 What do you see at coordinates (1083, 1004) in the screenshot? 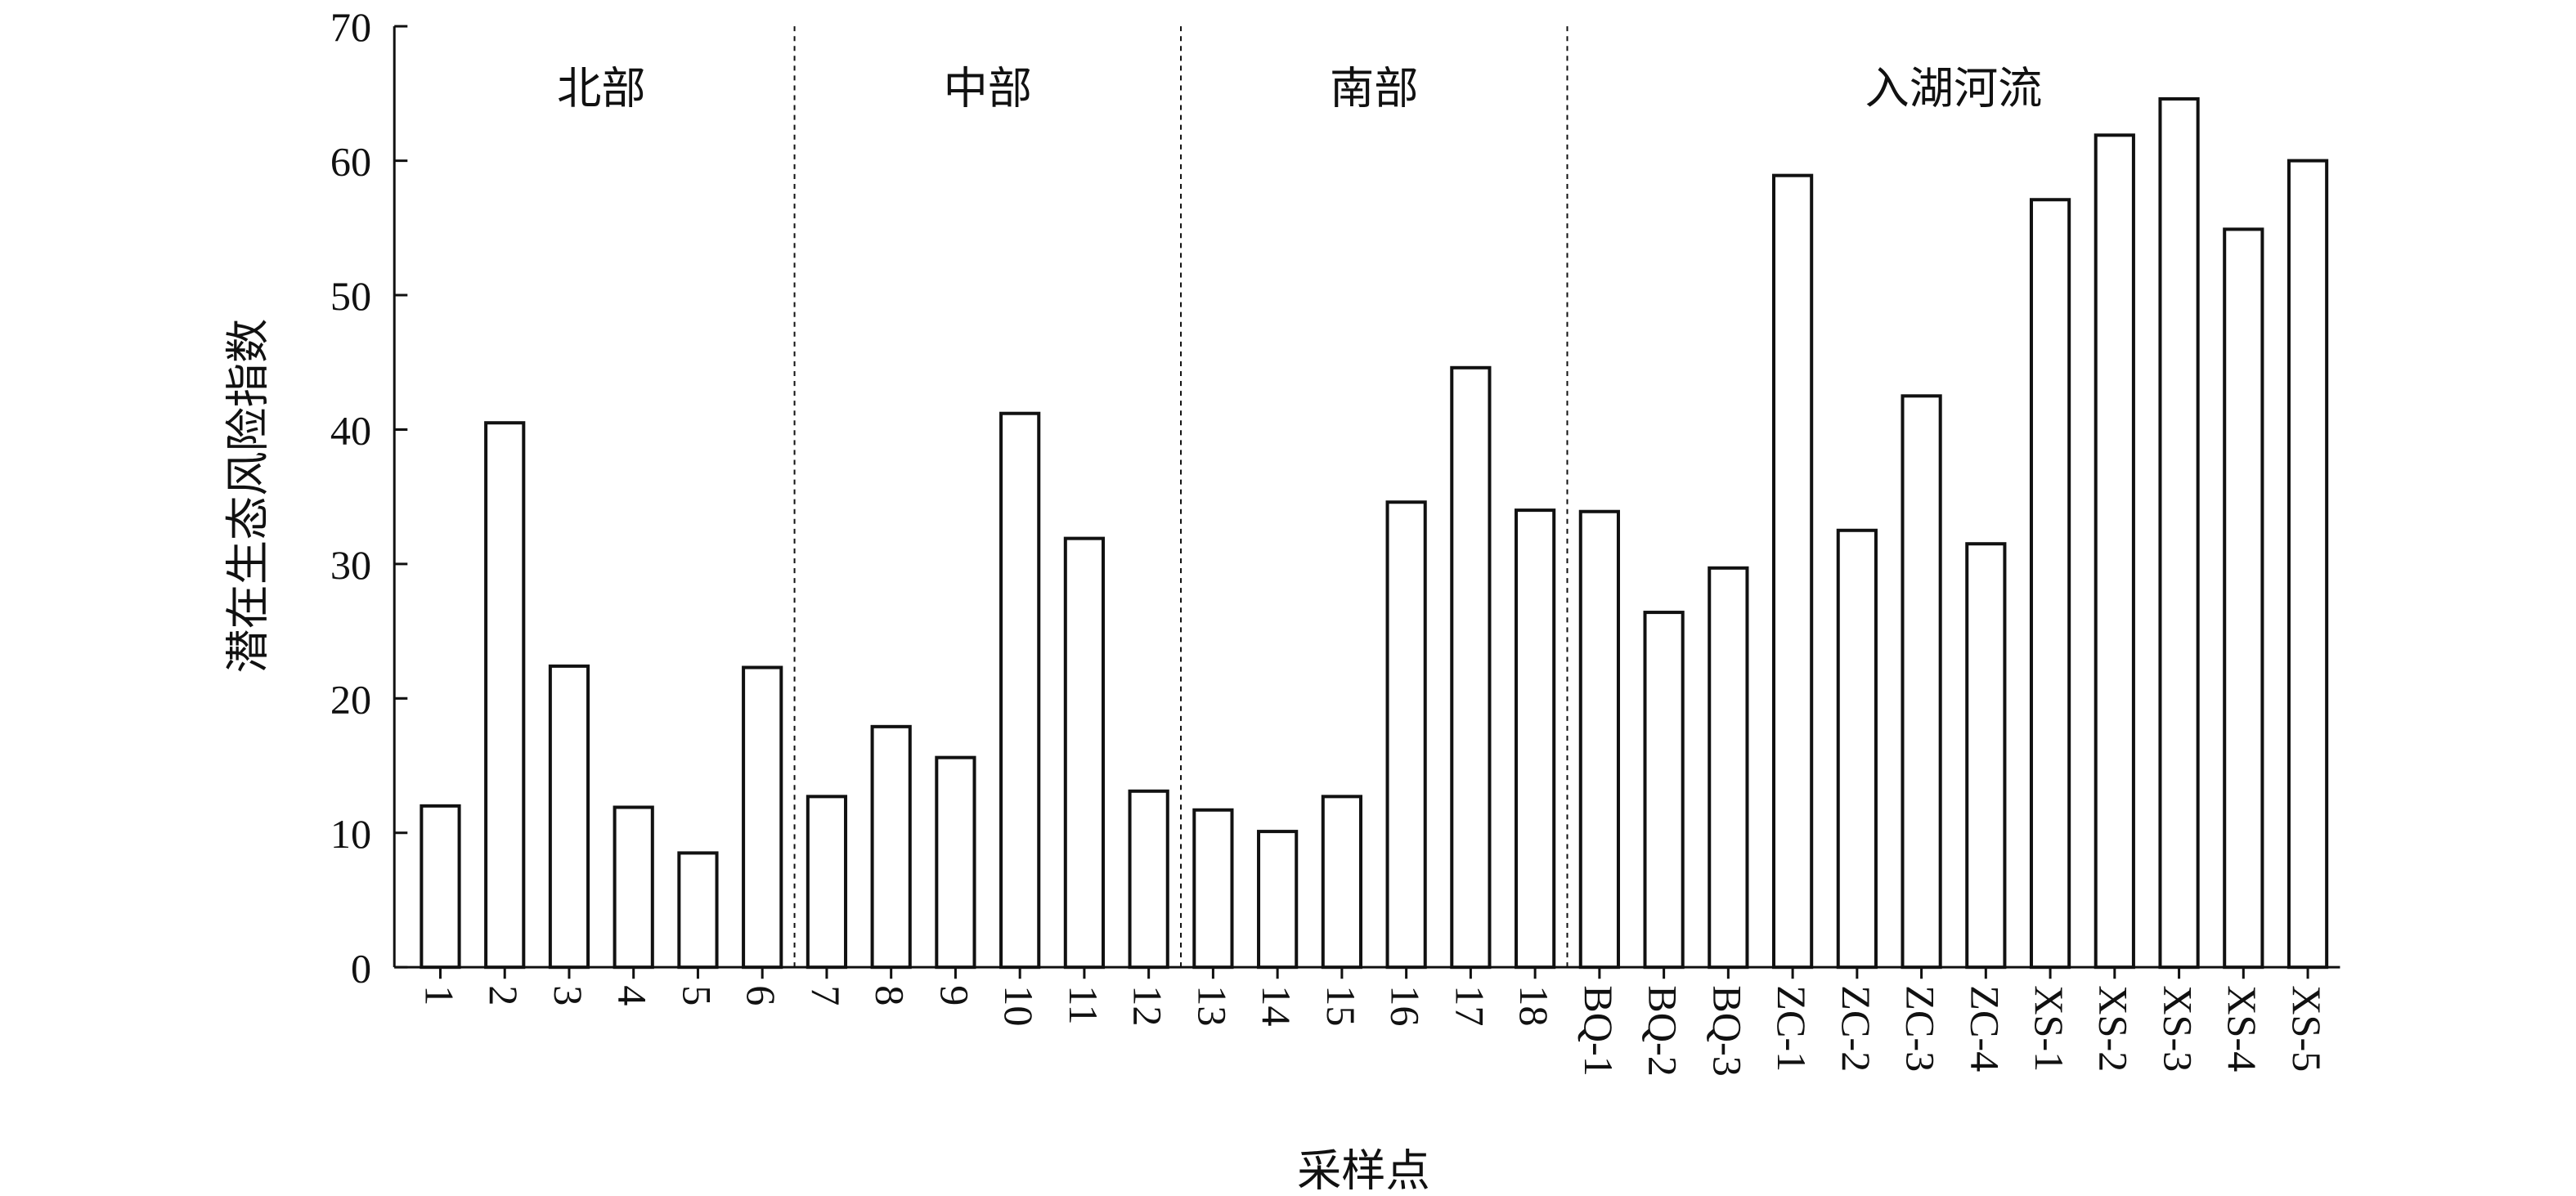
I see `x-tick-label: 11` at bounding box center [1083, 1004].